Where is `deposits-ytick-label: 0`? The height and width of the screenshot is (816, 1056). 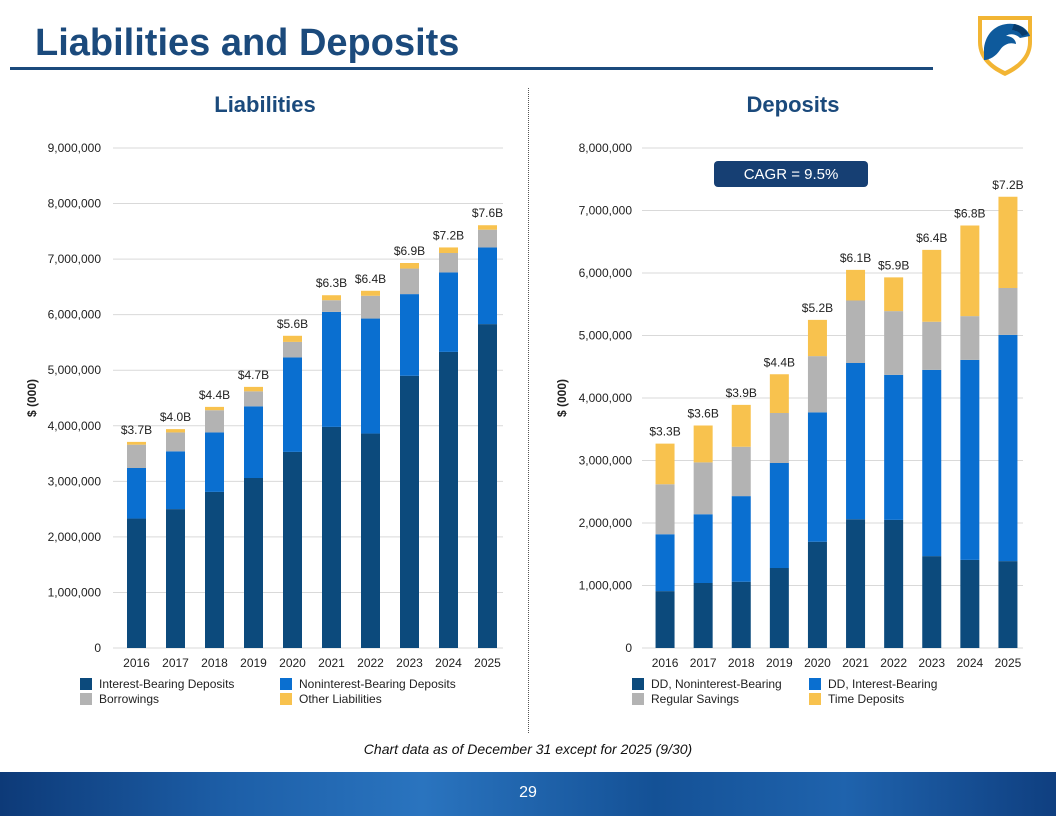
deposits-ytick-label: 0 is located at coordinates (628, 648).